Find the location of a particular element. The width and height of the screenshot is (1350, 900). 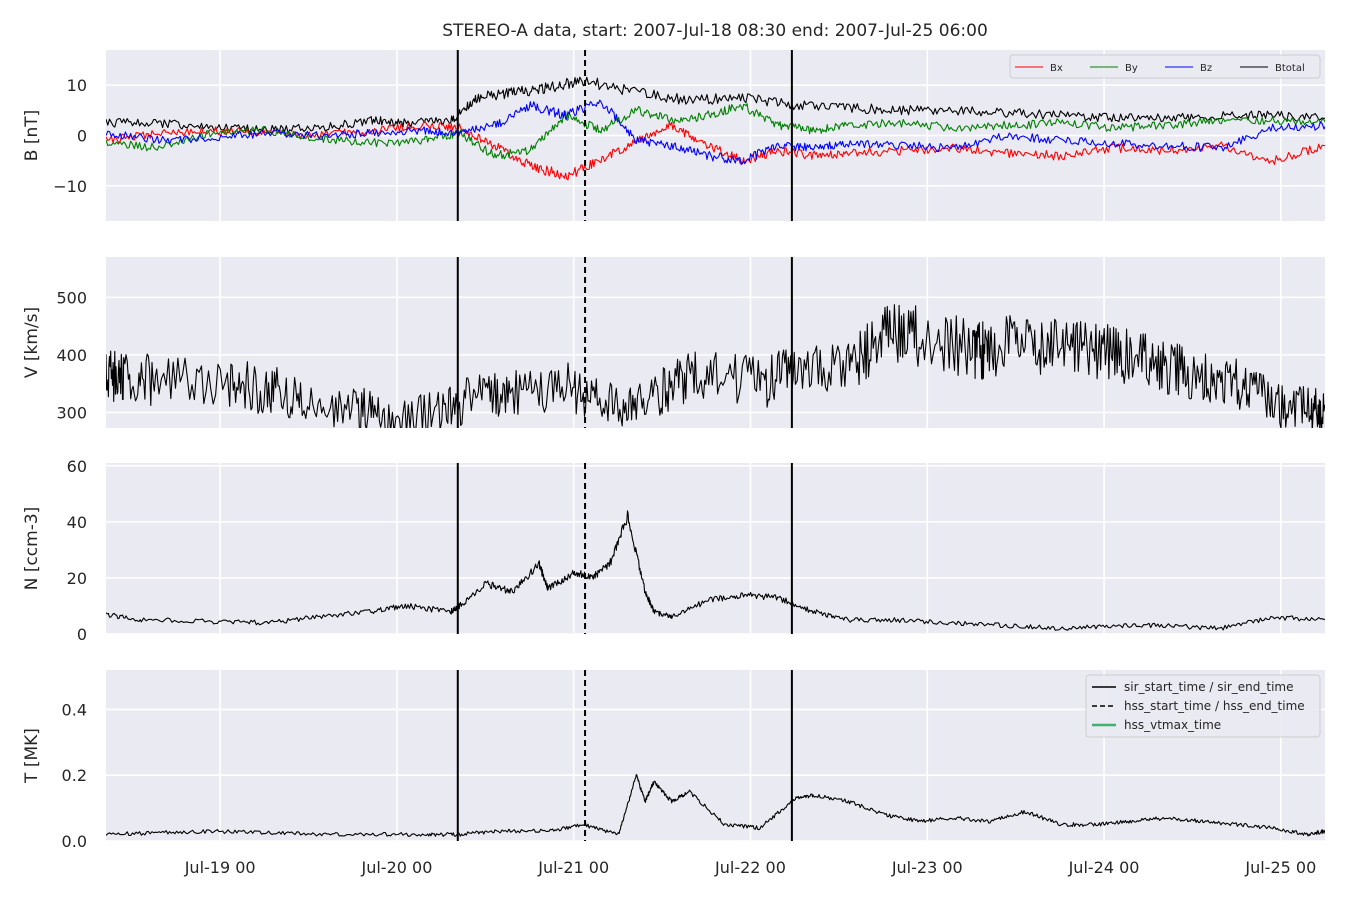

series-line-bx is located at coordinates (715, 150).